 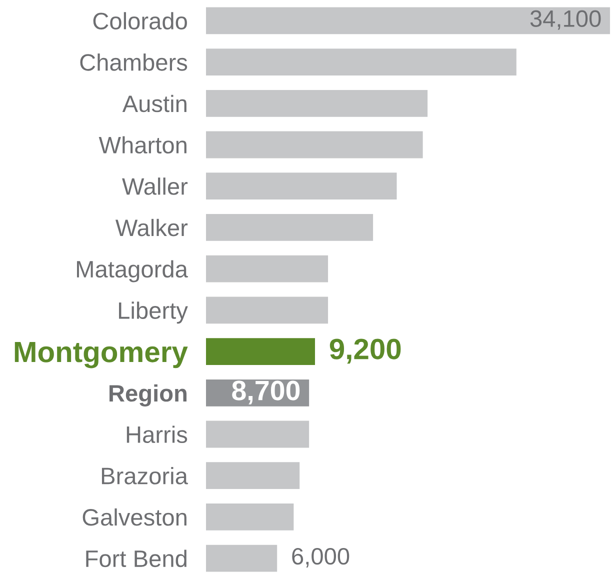 What do you see at coordinates (101, 355) in the screenshot?
I see `y-tick-label: Montgomery` at bounding box center [101, 355].